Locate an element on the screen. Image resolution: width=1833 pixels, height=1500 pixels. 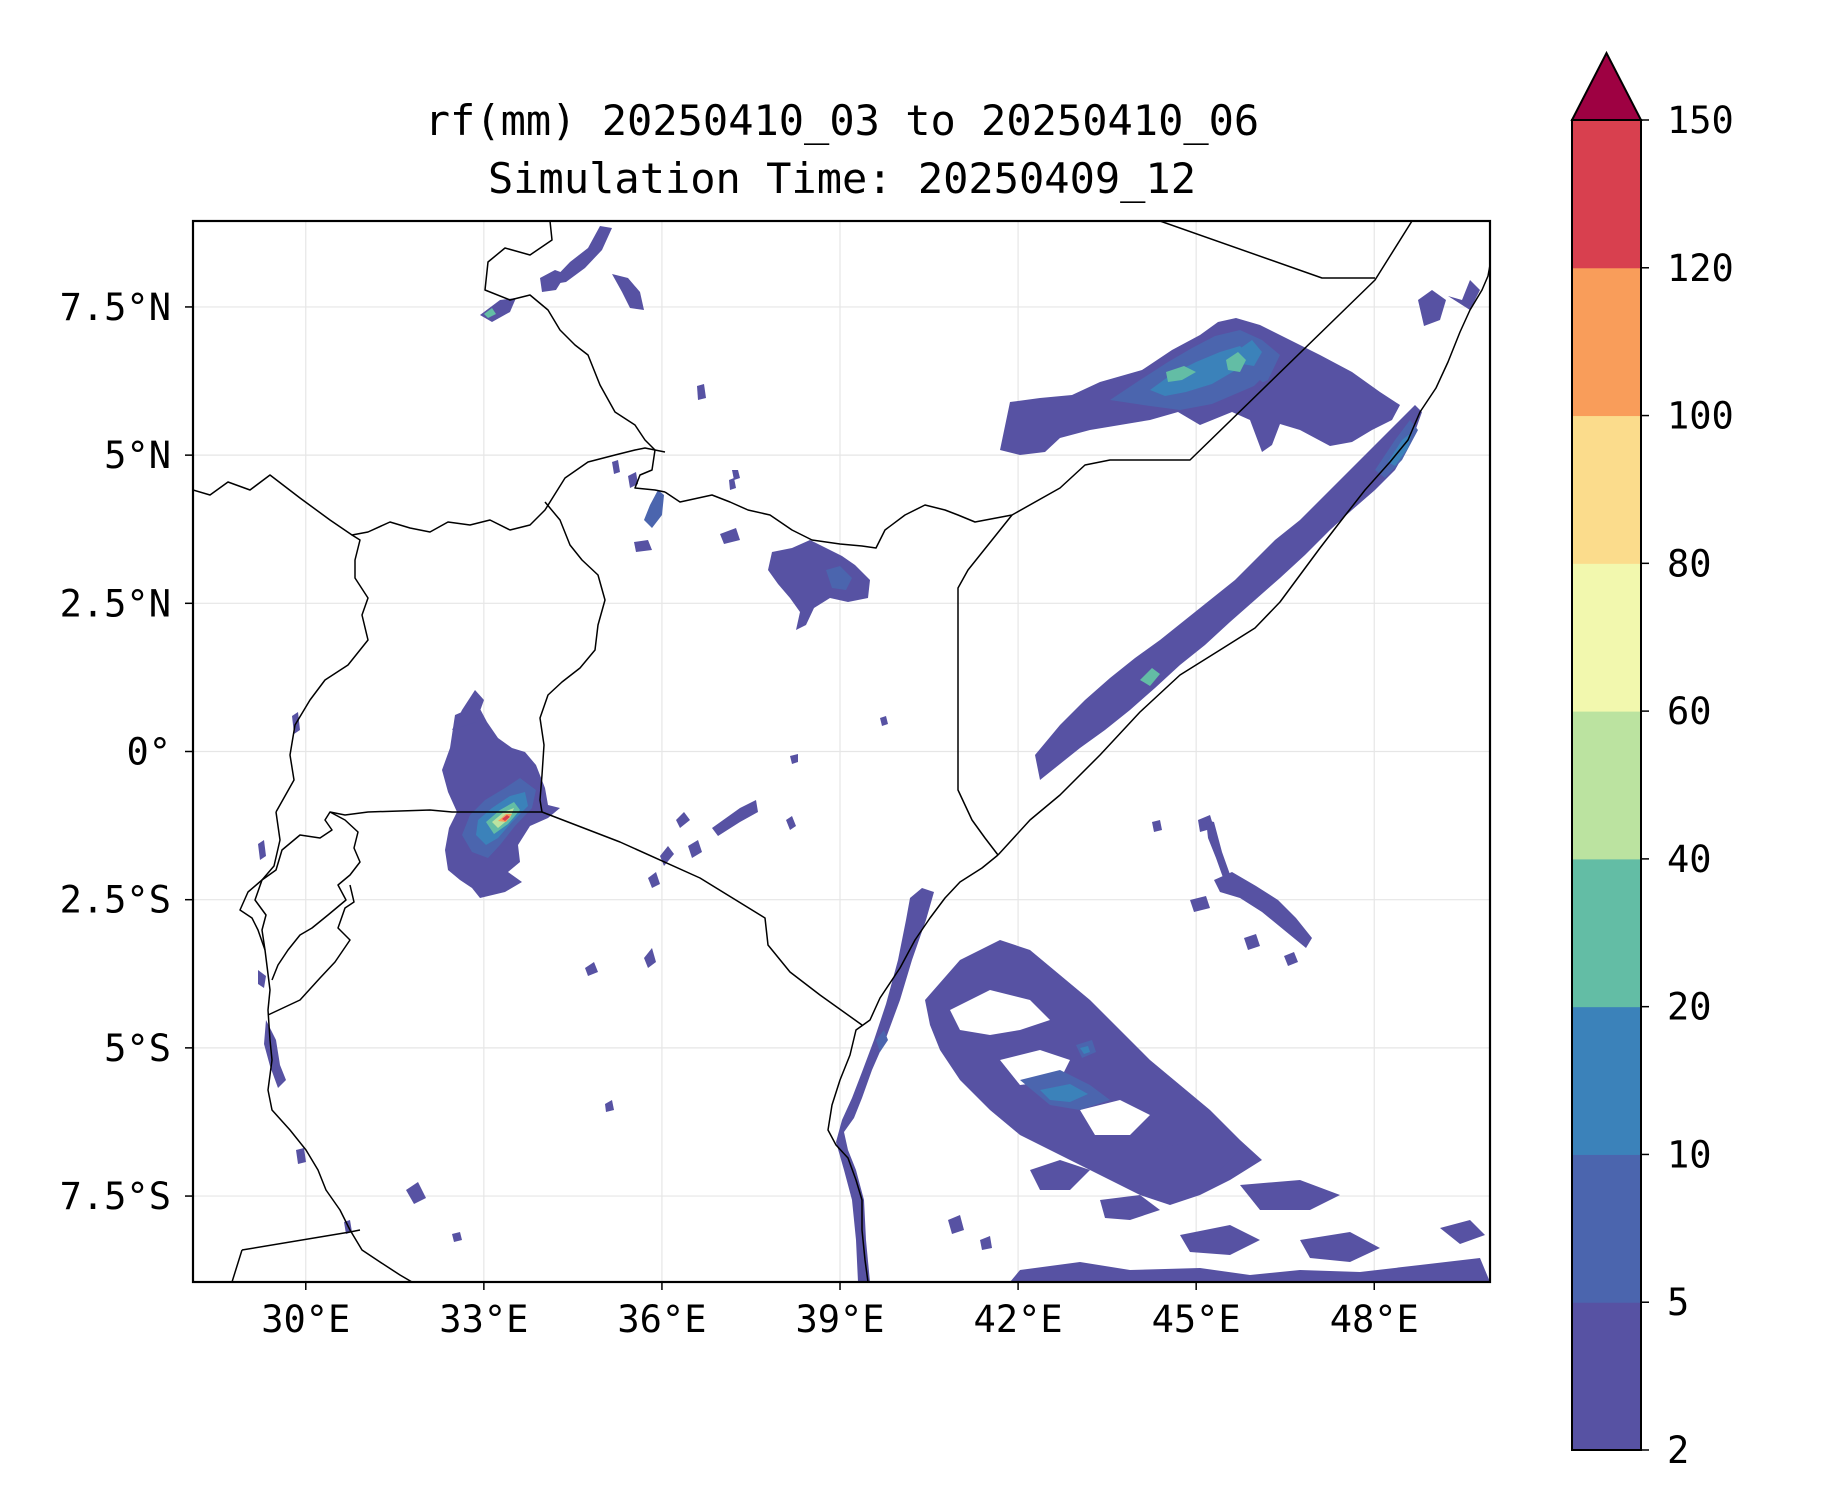
colorbar-label: 5 is located at coordinates (1678, 1302).